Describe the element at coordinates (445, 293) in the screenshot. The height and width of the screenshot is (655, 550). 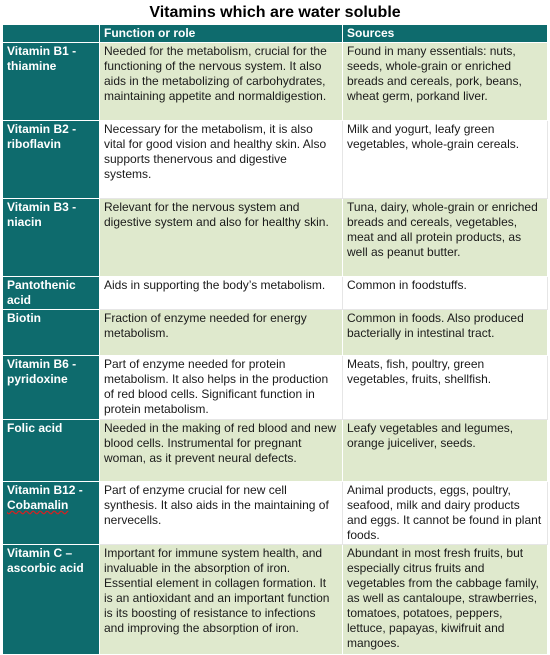
I see `sources-cell: Common in foodstuffs.` at that location.